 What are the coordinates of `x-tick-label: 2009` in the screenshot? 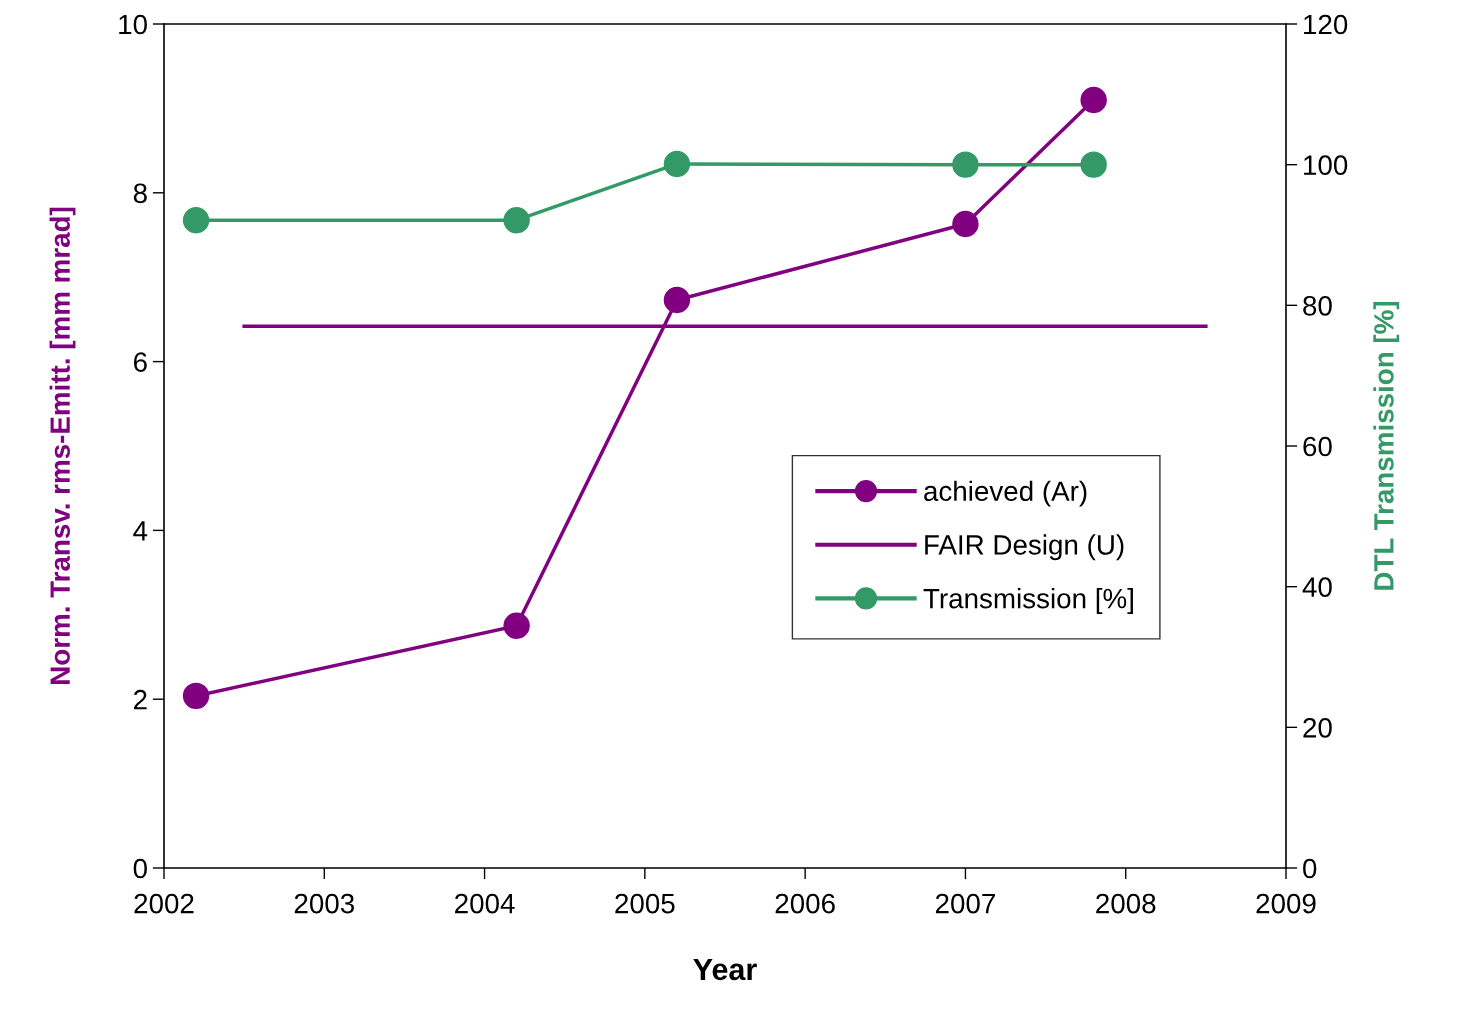 It's located at (1286, 903).